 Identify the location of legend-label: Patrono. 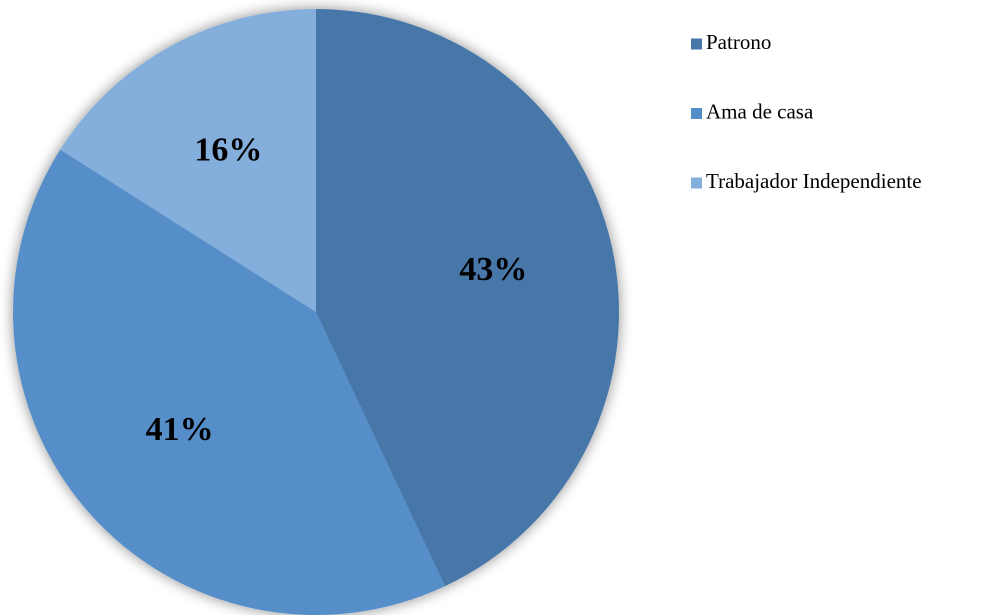
(738, 42).